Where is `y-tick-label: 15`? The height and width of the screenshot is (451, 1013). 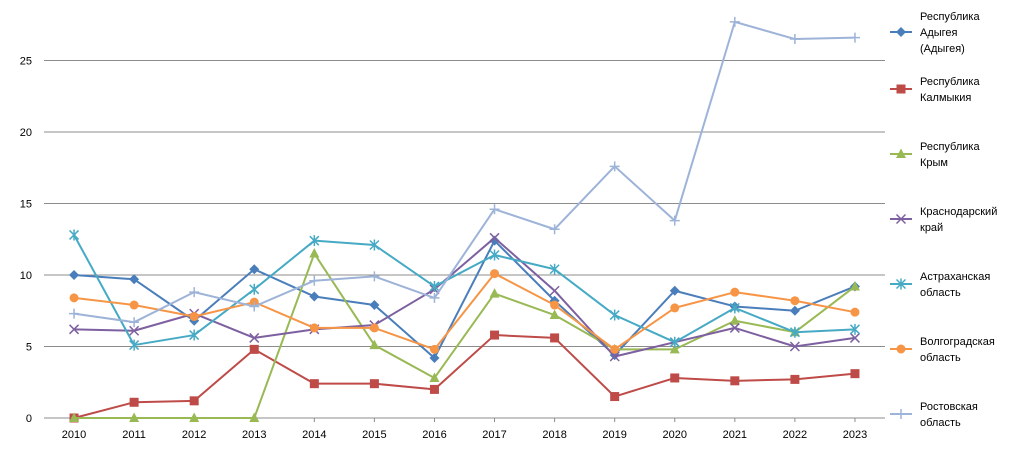 y-tick-label: 15 is located at coordinates (26, 205).